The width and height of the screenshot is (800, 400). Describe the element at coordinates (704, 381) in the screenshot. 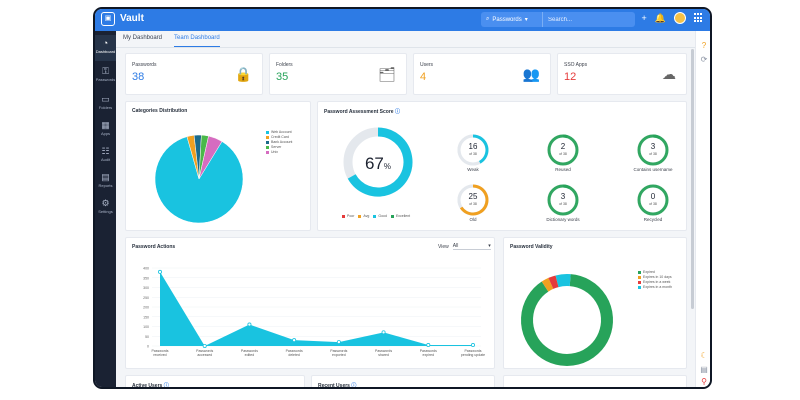

I see `pin-icon: ⚲` at that location.